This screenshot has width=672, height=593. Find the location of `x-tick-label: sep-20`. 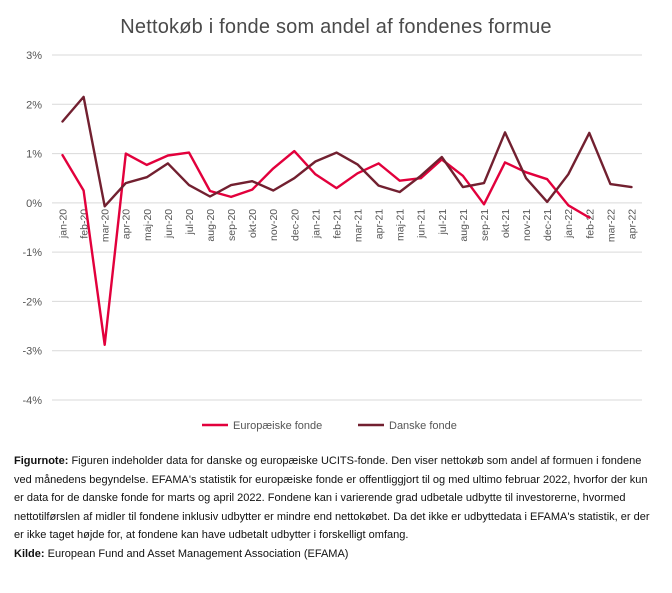

x-tick-label: sep-20 is located at coordinates (232, 225).